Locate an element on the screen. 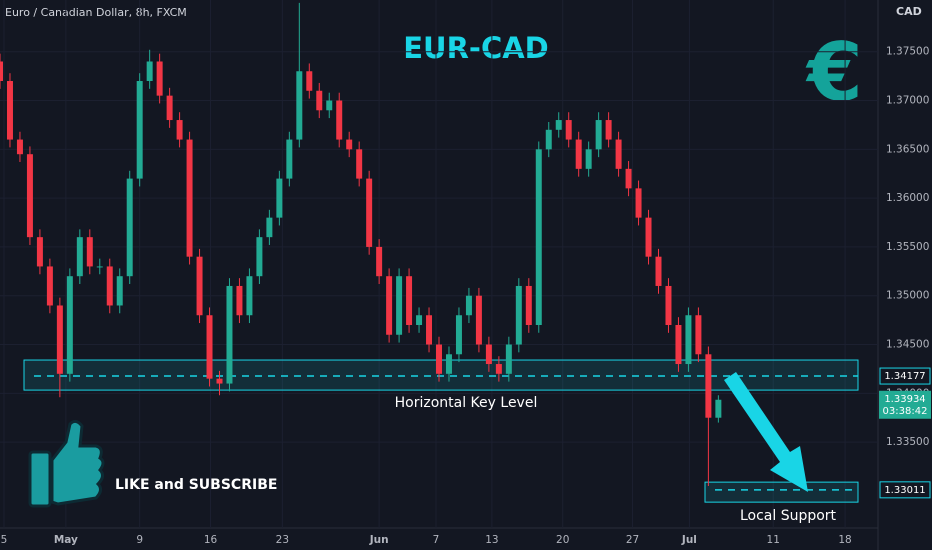  arrow is located at coordinates (766, 432).